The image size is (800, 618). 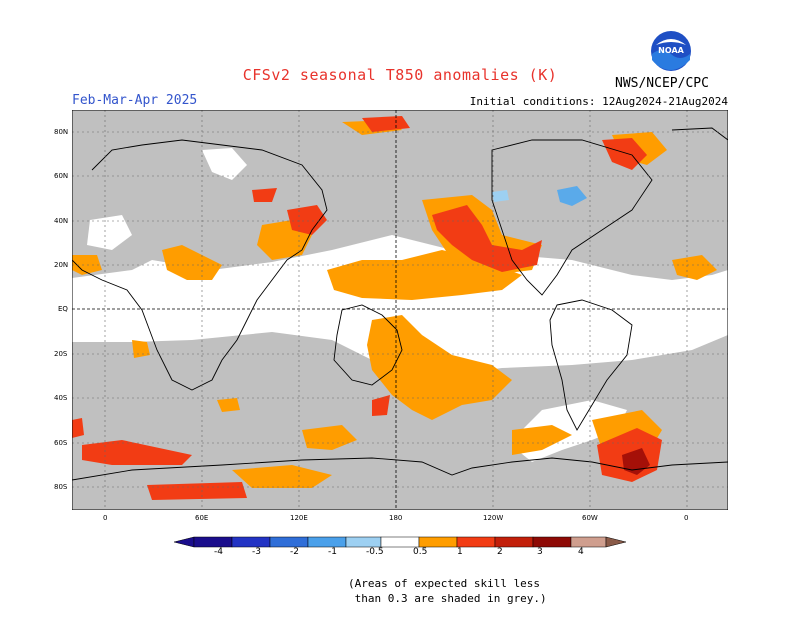 I want to click on noaa-logo-icon: NOAA, so click(x=671, y=51).